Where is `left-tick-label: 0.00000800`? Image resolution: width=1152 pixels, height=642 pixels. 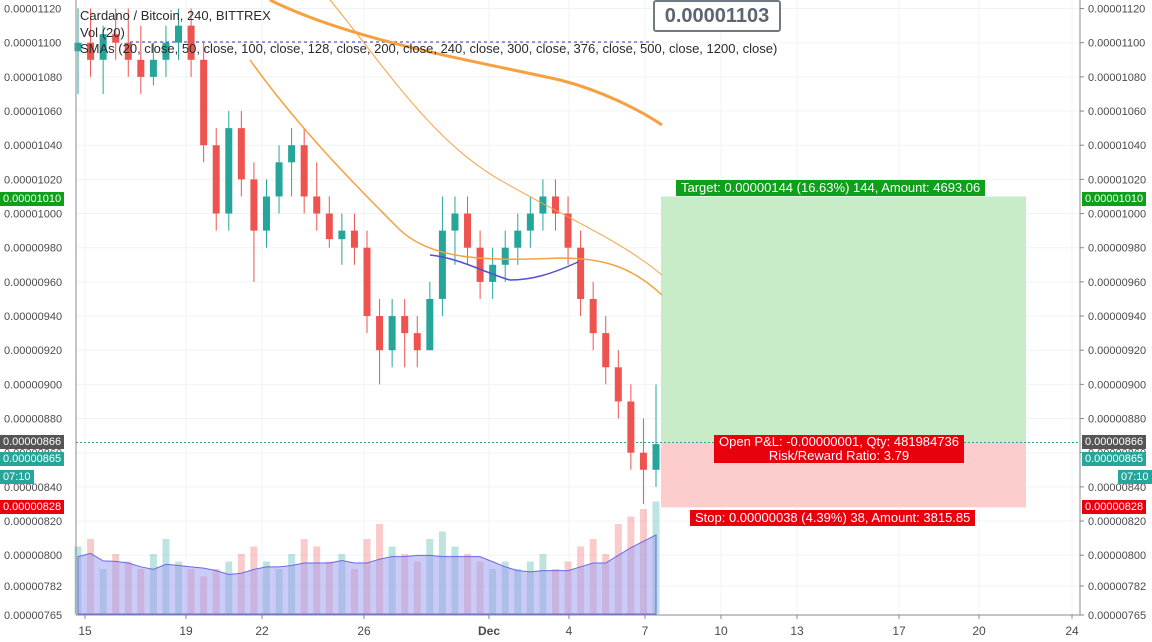
left-tick-label: 0.00000800 is located at coordinates (33, 556).